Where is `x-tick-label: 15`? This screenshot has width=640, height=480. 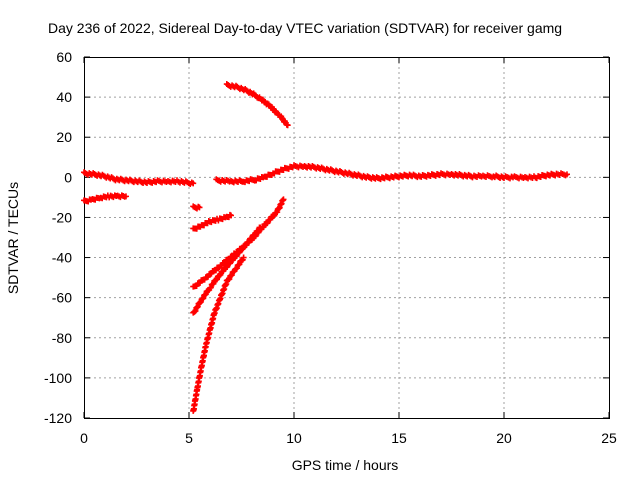
x-tick-label: 15 is located at coordinates (399, 438).